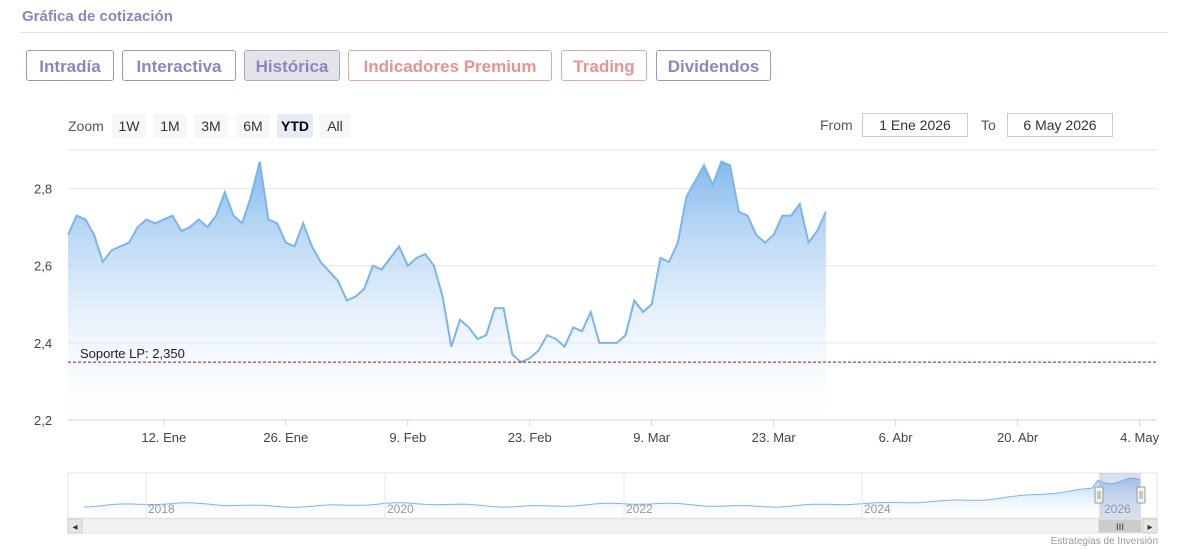 Image resolution: width=1200 pixels, height=550 pixels. What do you see at coordinates (896, 437) in the screenshot?
I see `x-tick-label: 6. Abr` at bounding box center [896, 437].